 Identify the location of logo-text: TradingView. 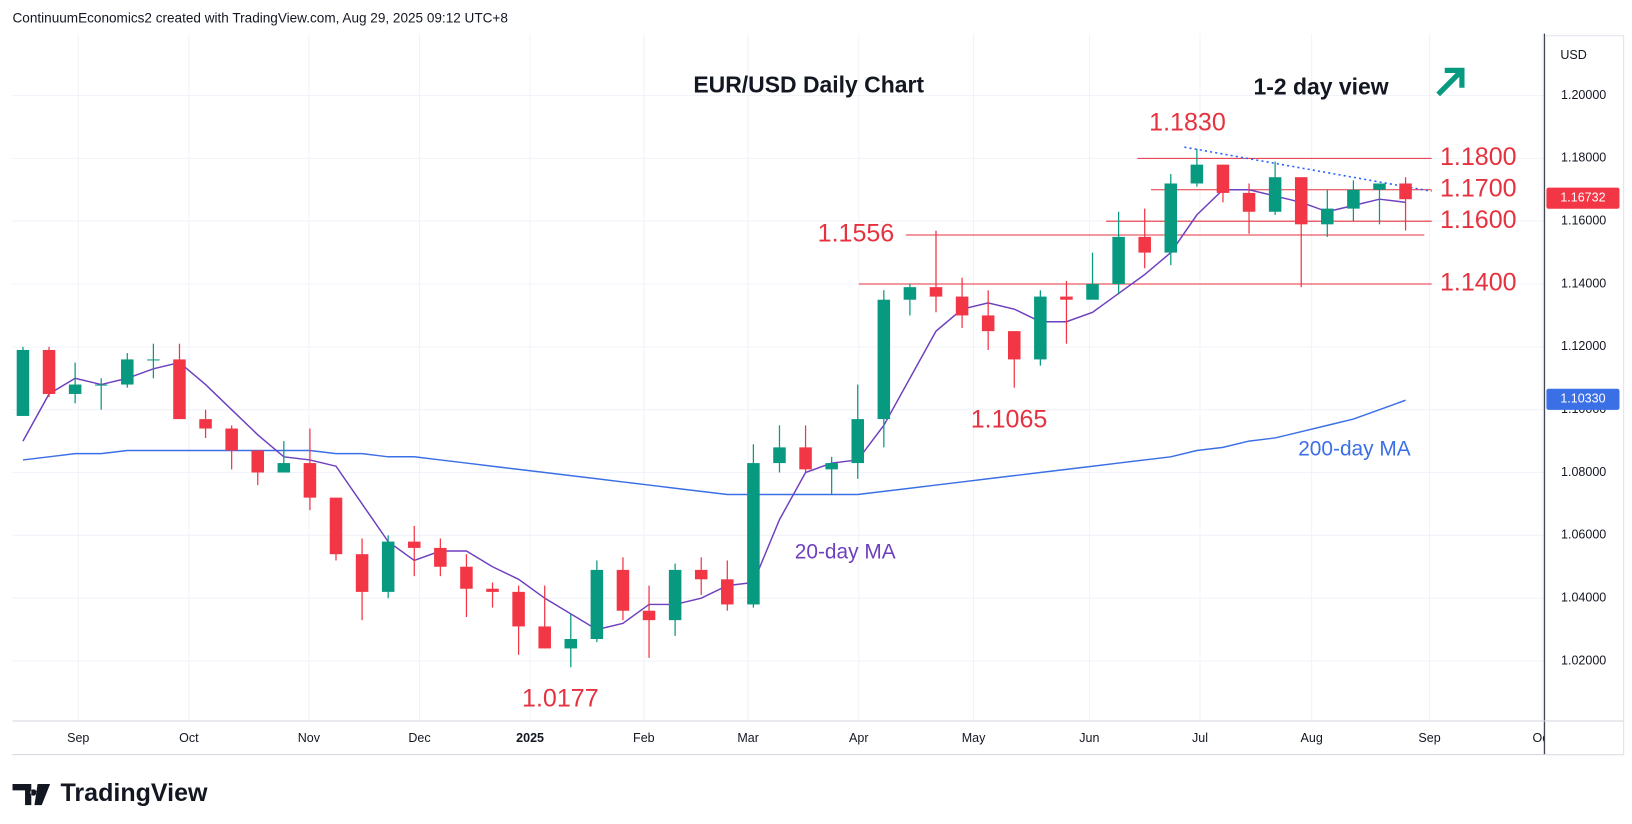
(134, 793).